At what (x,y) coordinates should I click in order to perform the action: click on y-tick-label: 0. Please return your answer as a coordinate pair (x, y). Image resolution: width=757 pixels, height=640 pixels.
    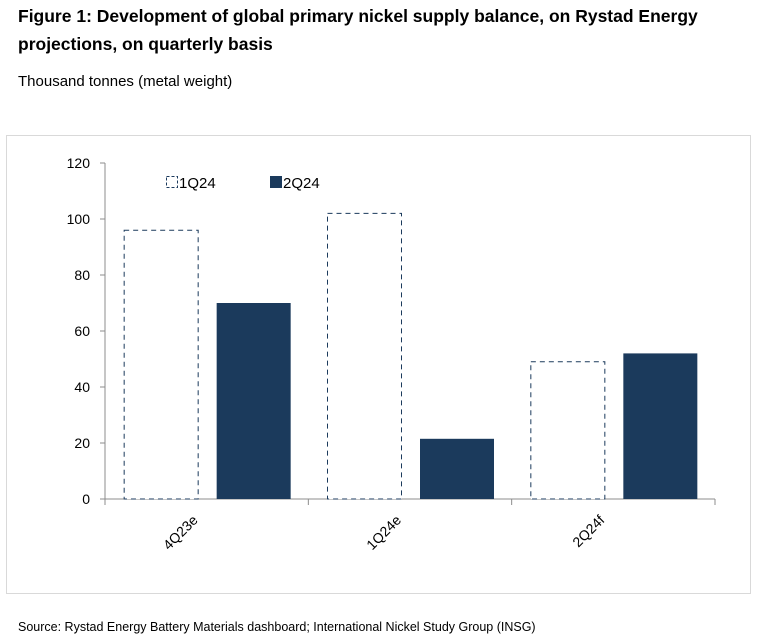
    Looking at the image, I should click on (86, 499).